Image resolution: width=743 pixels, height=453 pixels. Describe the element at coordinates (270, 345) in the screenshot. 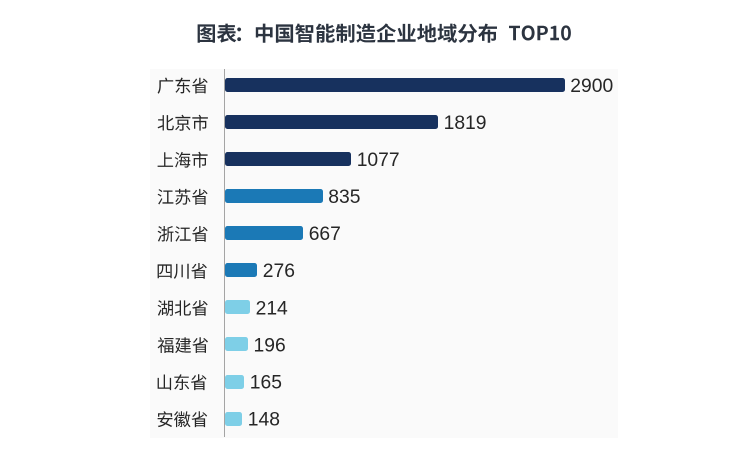

I see `svg-text: 196` at that location.